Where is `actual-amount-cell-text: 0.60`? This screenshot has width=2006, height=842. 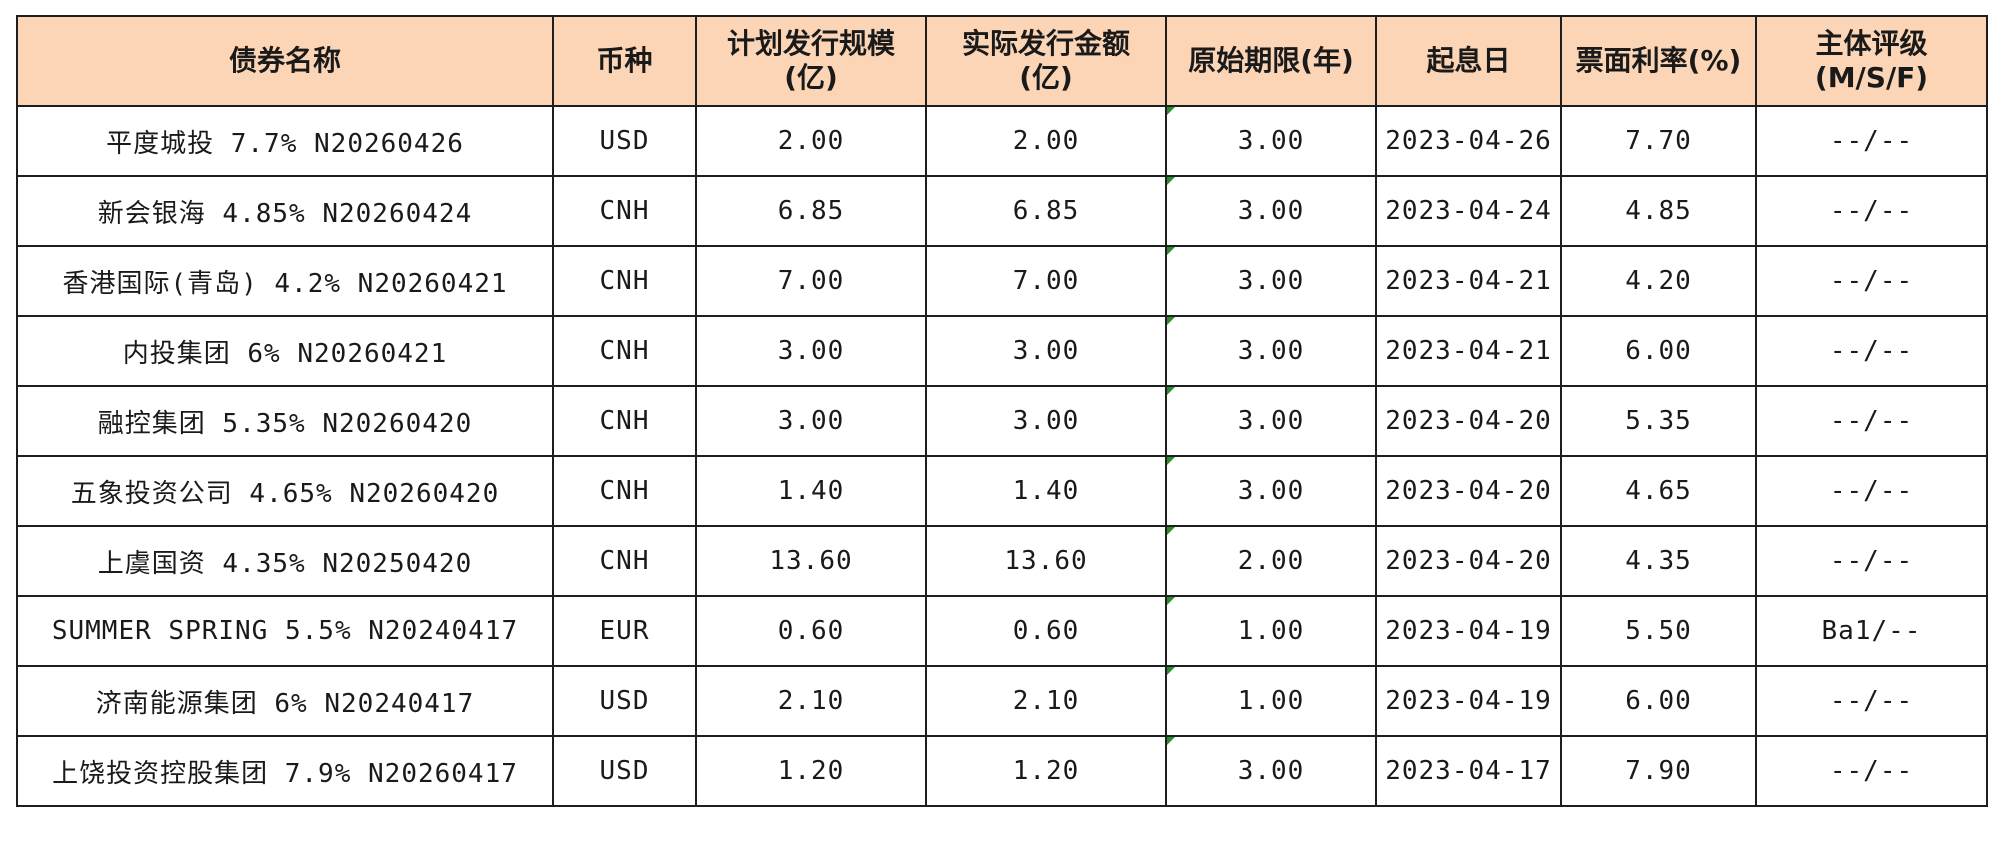 actual-amount-cell-text: 0.60 is located at coordinates (1046, 631).